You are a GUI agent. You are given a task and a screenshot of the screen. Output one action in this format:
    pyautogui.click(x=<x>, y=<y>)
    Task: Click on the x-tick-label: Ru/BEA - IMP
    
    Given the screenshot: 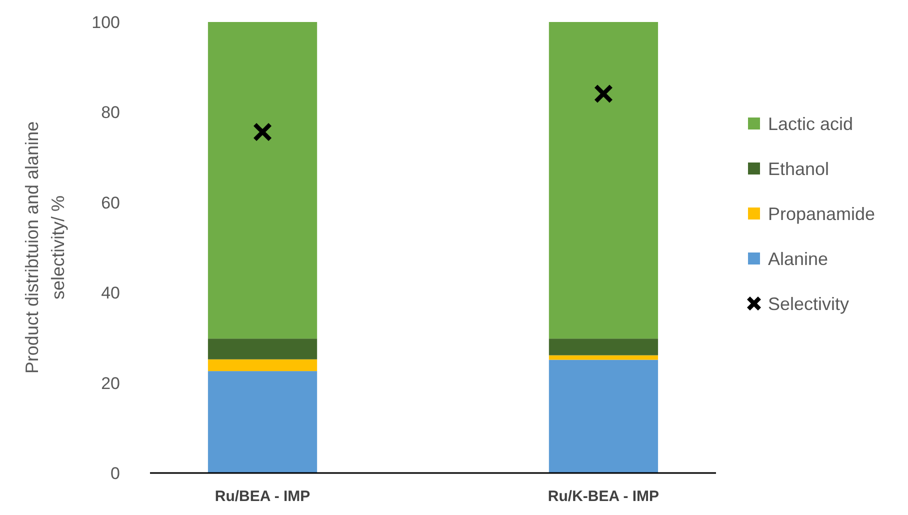 What is the action you would take?
    pyautogui.click(x=262, y=496)
    